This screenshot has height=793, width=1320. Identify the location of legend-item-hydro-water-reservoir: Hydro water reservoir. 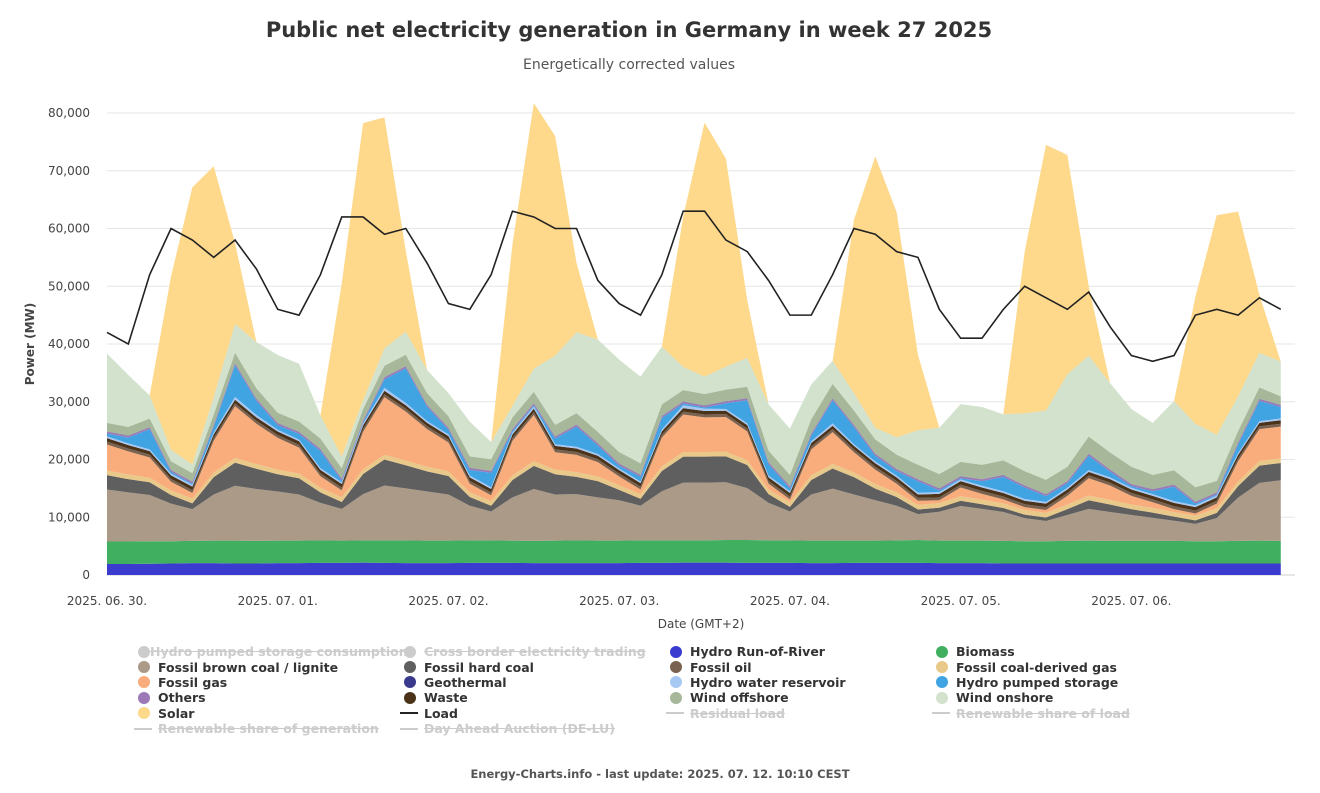
(799, 682).